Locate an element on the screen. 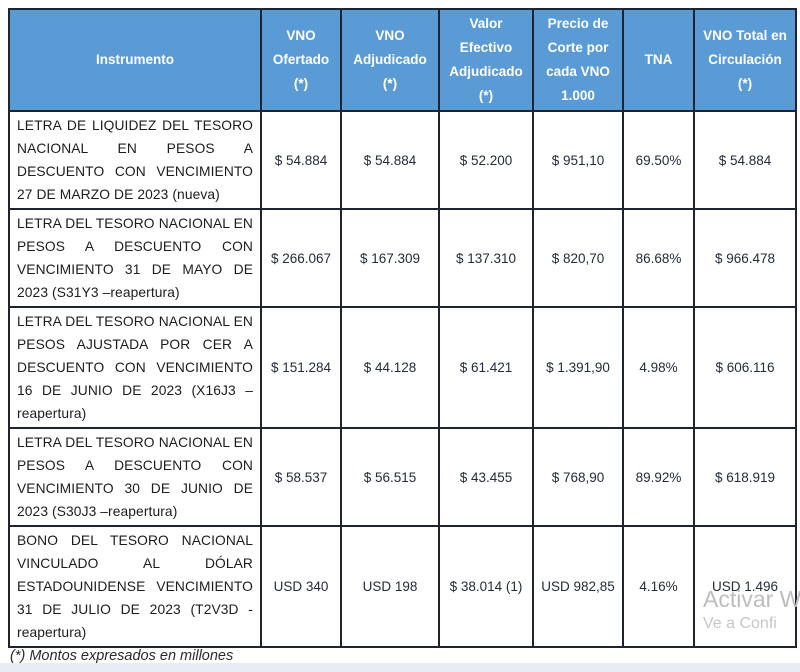 Image resolution: width=800 pixels, height=672 pixels. column-header-valor-efectivo: Valor Efectivo Adjudicado (*) is located at coordinates (486, 60).